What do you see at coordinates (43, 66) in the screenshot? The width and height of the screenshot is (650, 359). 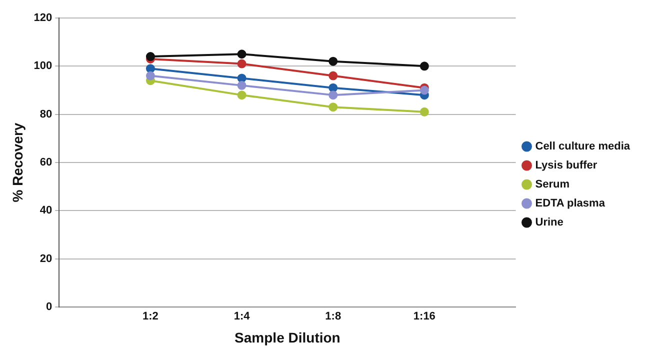 I see `y-tick-label: 100` at bounding box center [43, 66].